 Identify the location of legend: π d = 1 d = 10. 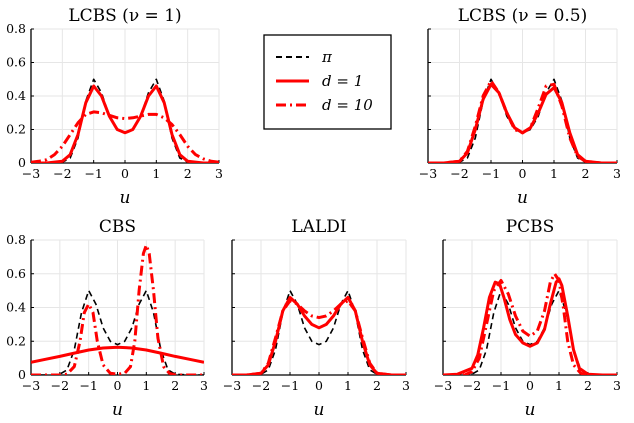
(327, 82).